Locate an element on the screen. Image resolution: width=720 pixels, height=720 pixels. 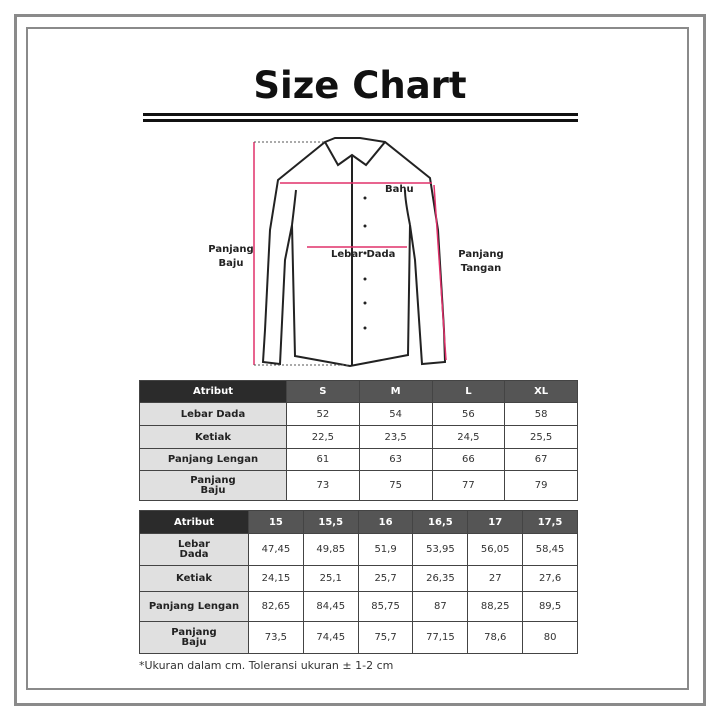
table-cell: 24,5 is located at coordinates (468, 437).